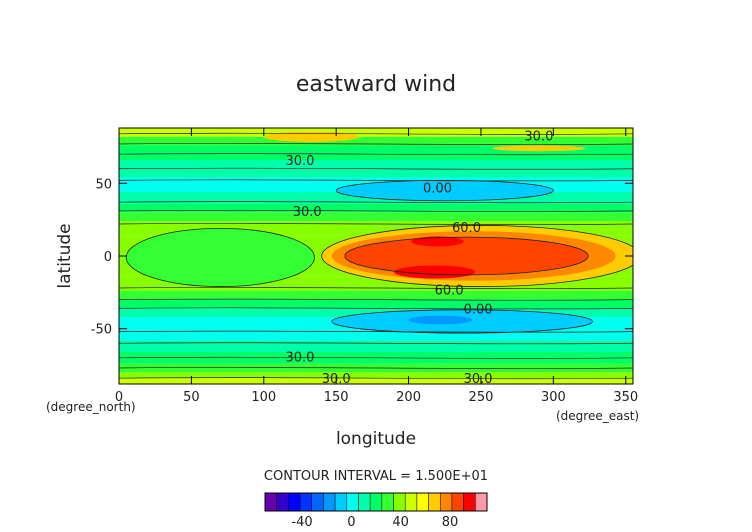 Image resolution: width=752 pixels, height=532 pixels. What do you see at coordinates (376, 84) in the screenshot?
I see `chart-title: eastward wind` at bounding box center [376, 84].